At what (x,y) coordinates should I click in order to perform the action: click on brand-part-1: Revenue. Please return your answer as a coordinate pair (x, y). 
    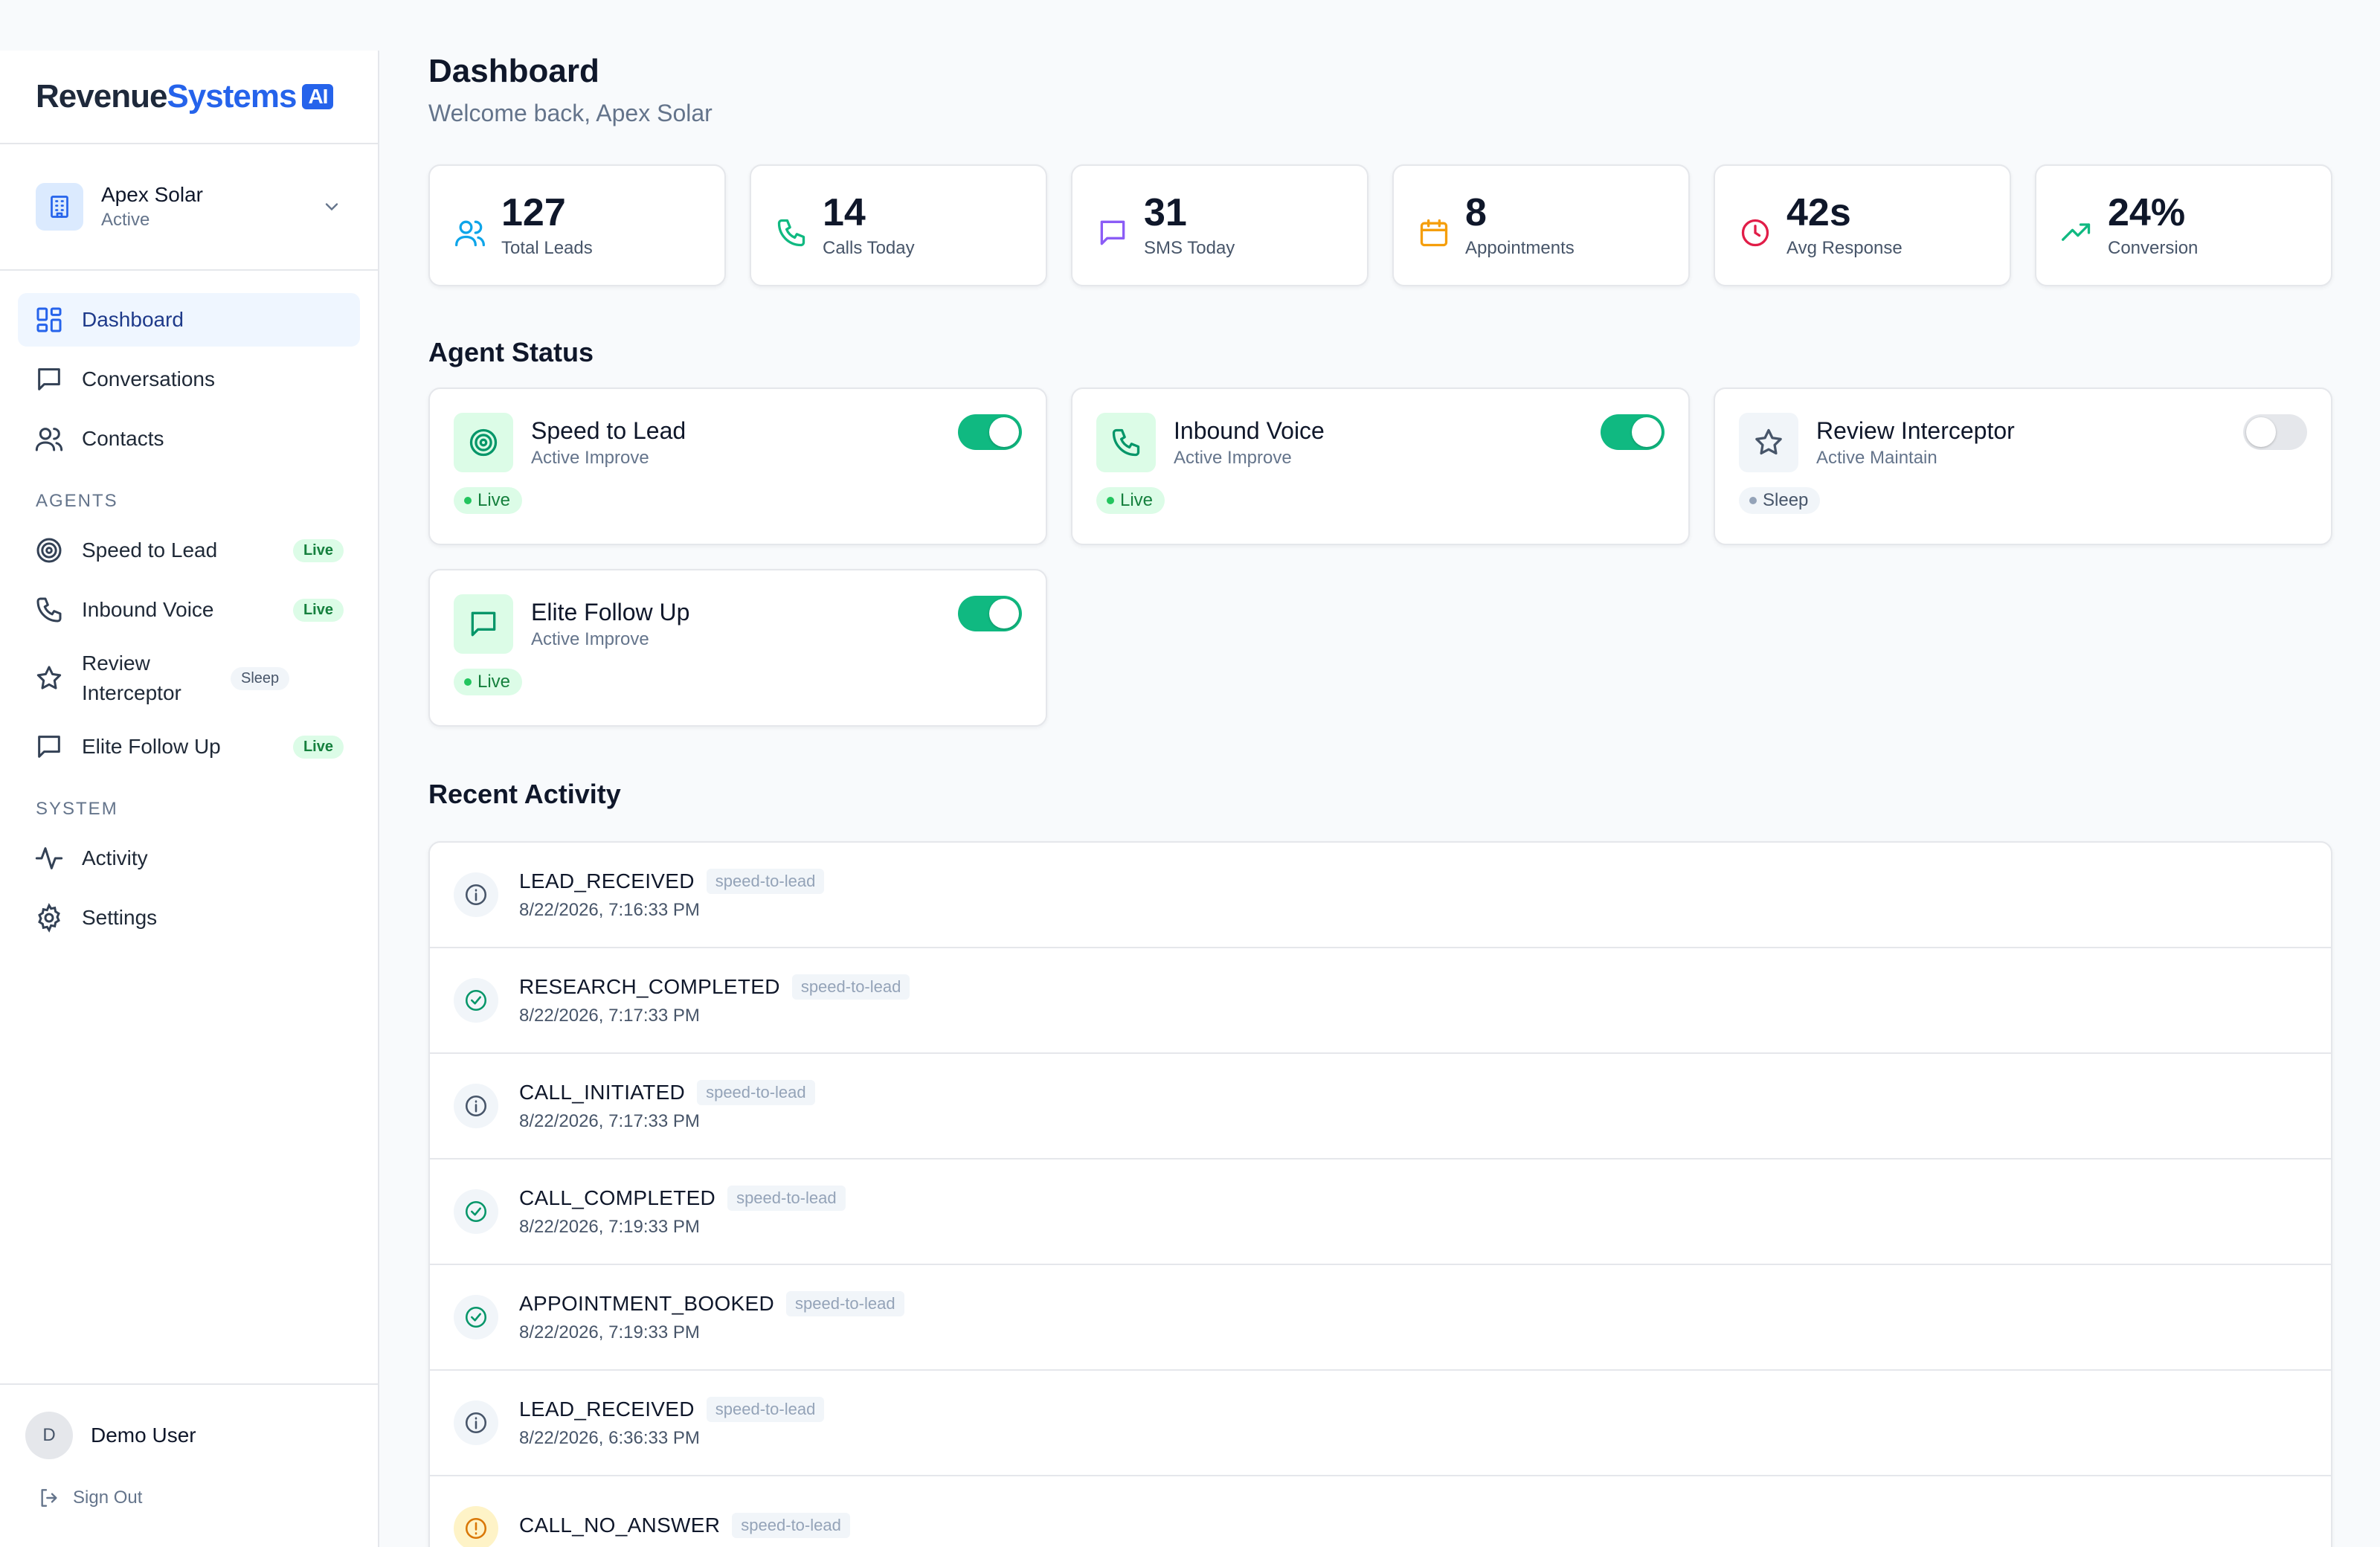
    Looking at the image, I should click on (101, 97).